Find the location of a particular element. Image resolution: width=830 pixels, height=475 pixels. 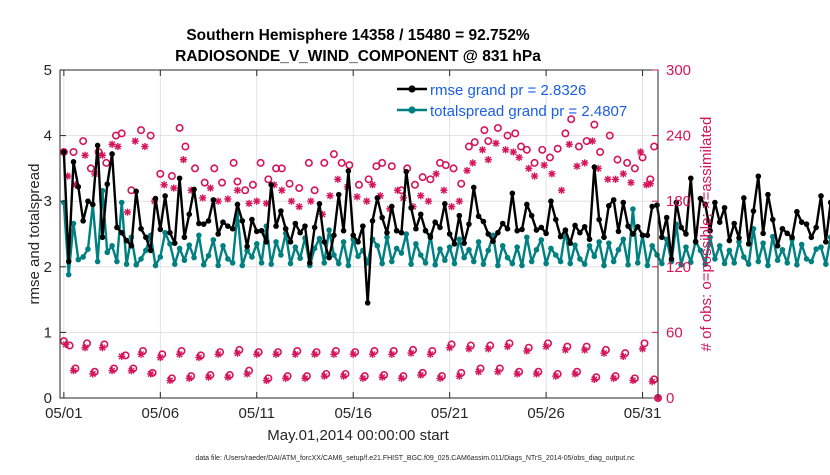

x-tick-label: 05/11 is located at coordinates (257, 413).